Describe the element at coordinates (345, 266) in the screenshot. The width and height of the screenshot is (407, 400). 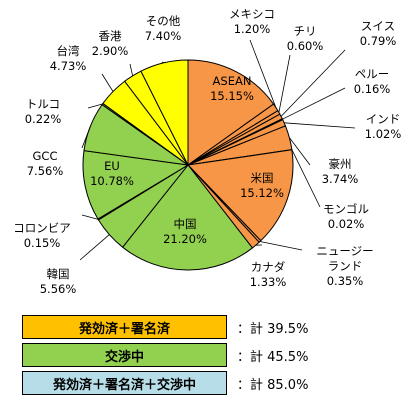
I see `slice-9-name-text: ランド` at that location.